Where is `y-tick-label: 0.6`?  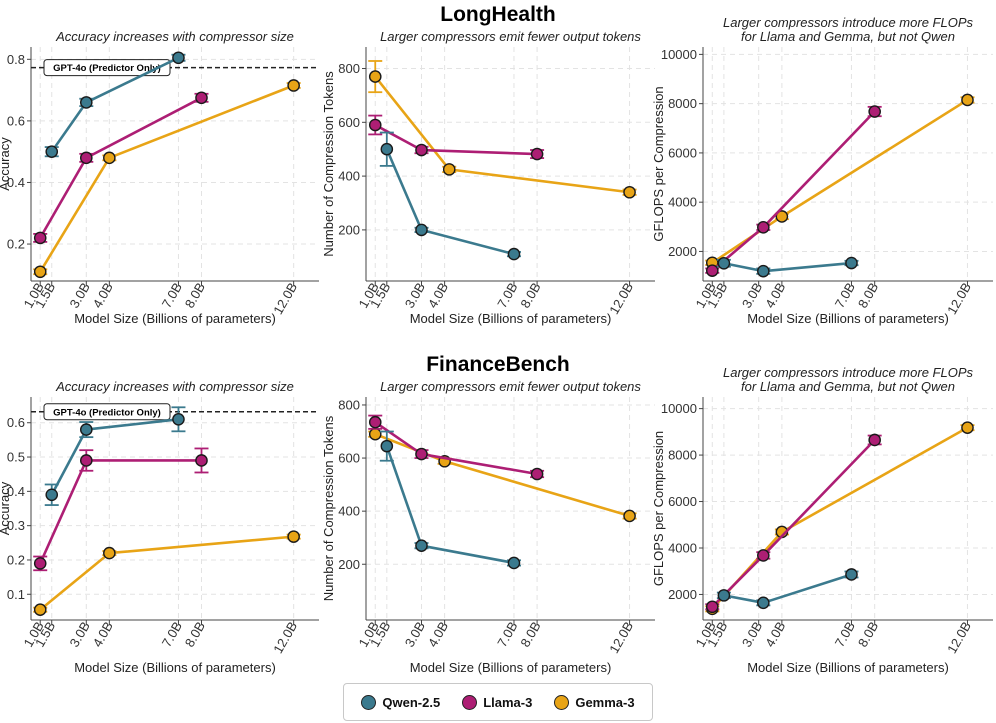 y-tick-label: 0.6 is located at coordinates (16, 422).